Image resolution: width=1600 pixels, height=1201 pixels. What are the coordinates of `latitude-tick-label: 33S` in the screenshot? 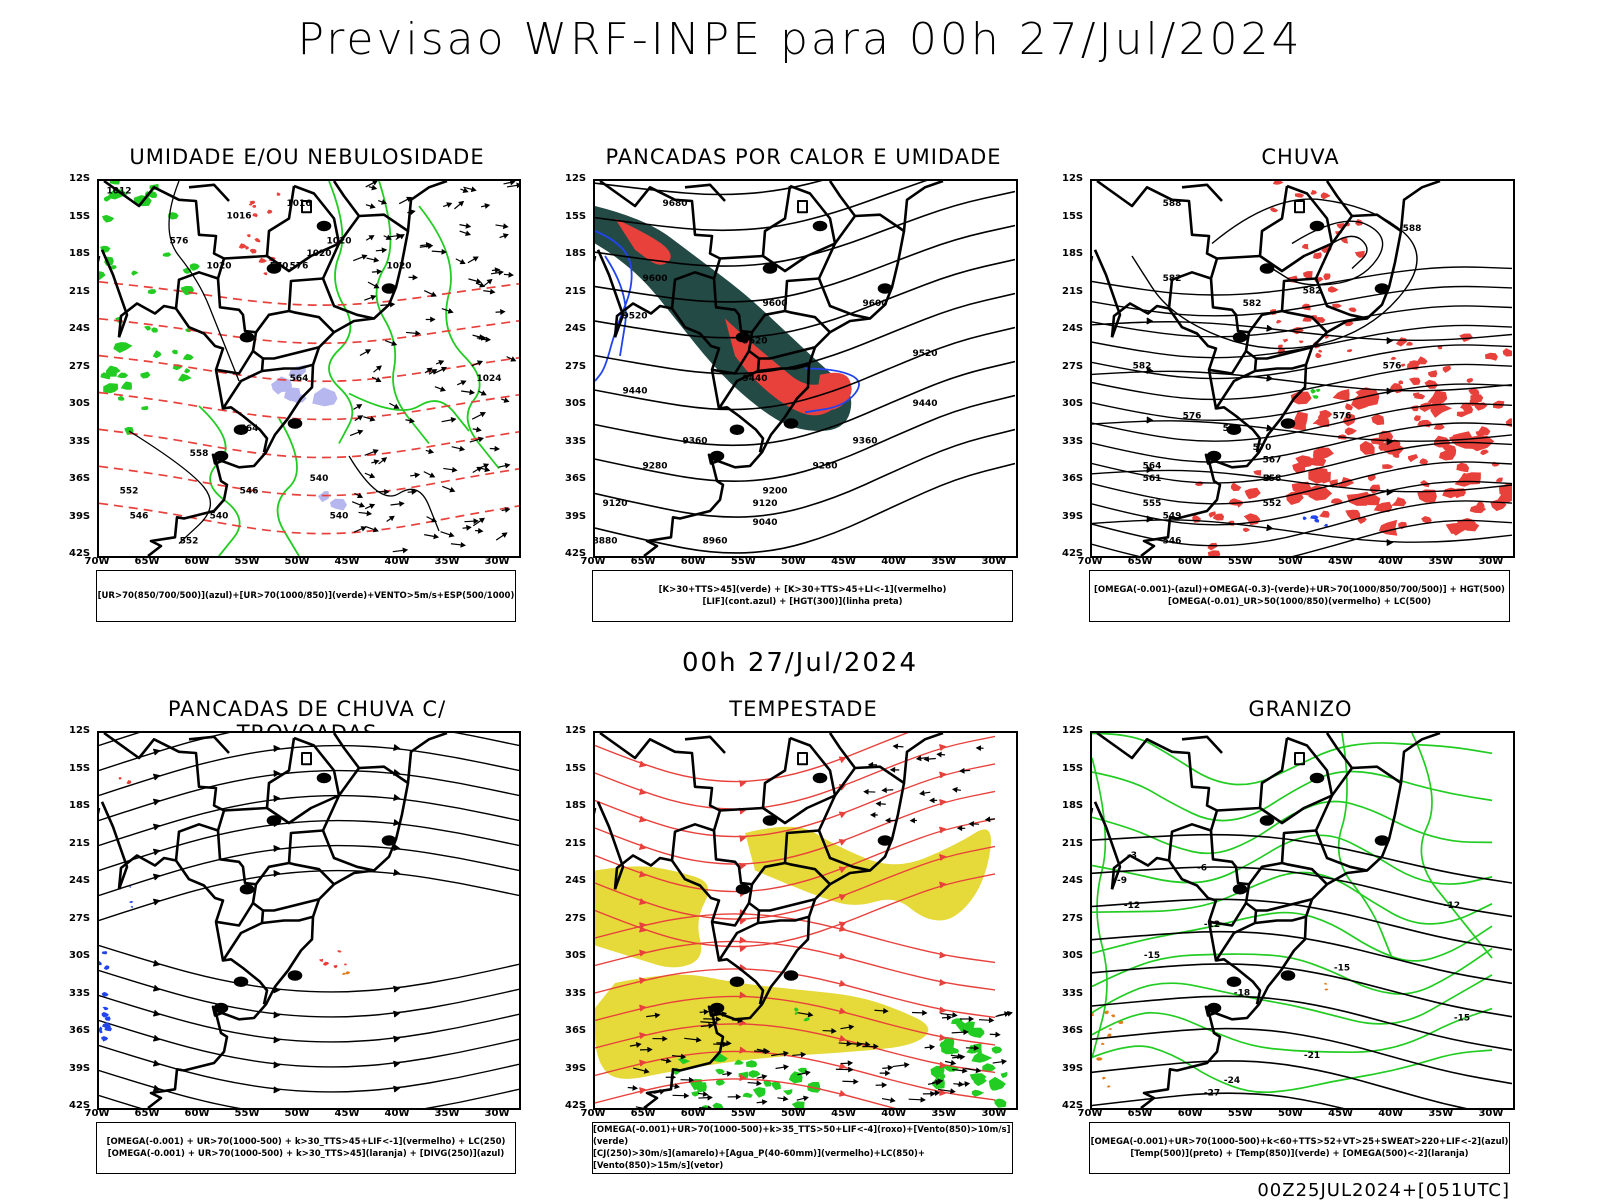 It's located at (575, 441).